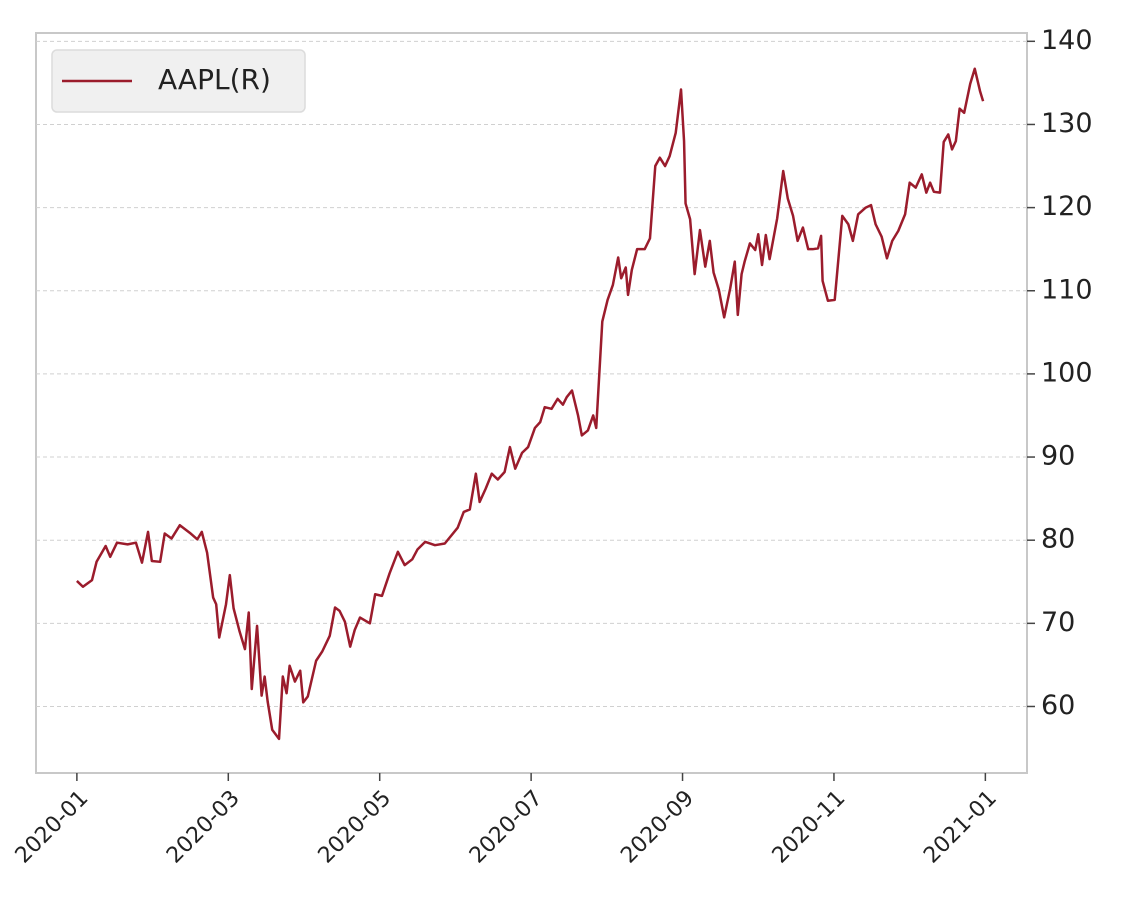 The image size is (1148, 914). I want to click on x-tick-label: 2020-01, so click(52, 827).